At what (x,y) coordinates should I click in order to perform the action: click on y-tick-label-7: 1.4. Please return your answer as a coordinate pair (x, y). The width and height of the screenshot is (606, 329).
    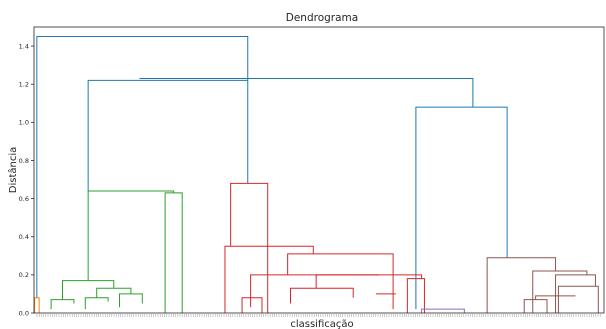
    Looking at the image, I should click on (24, 46).